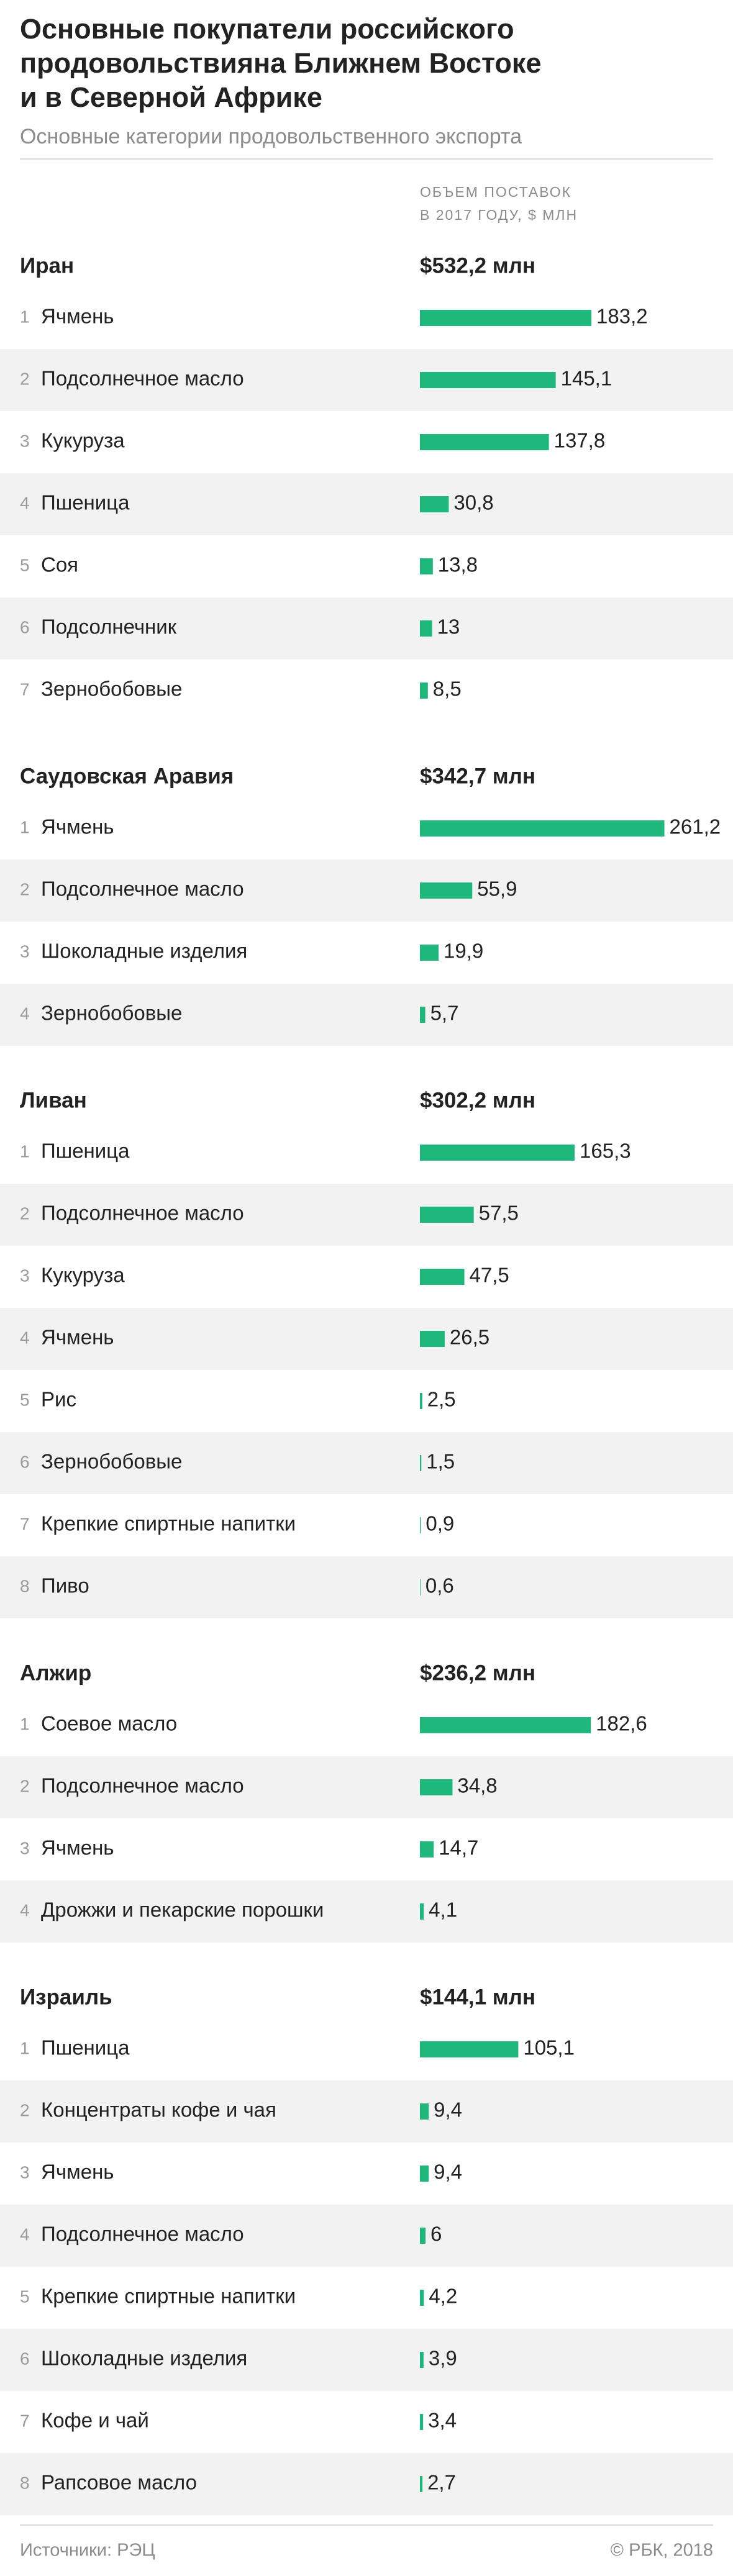  What do you see at coordinates (443, 2296) in the screenshot?
I see `value-label: 4,2` at bounding box center [443, 2296].